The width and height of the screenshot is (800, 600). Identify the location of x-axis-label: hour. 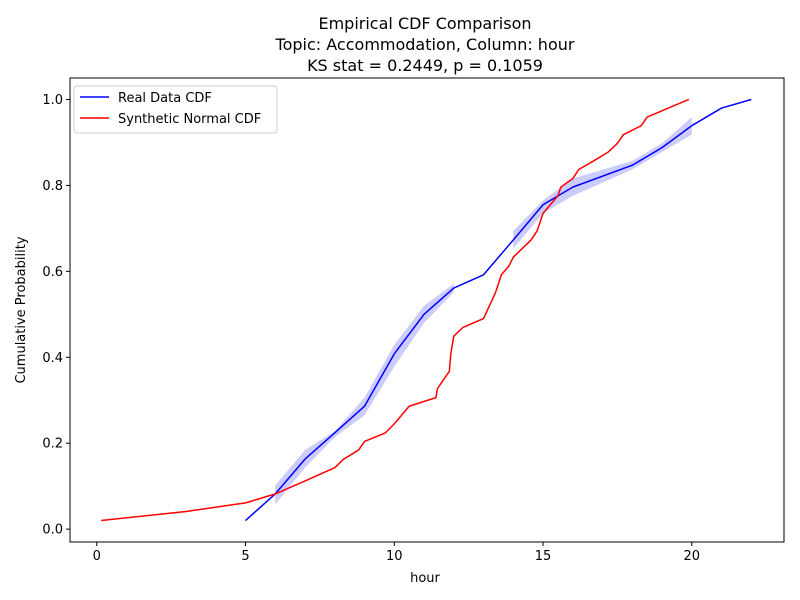
(425, 578).